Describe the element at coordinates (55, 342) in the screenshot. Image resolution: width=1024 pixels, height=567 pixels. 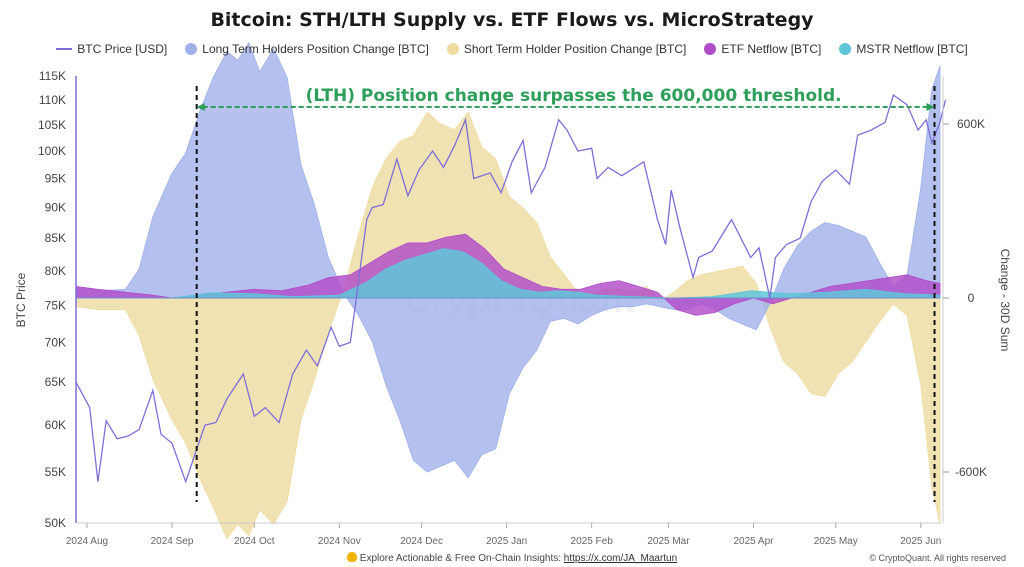
I see `left-tick-label: 70K` at that location.